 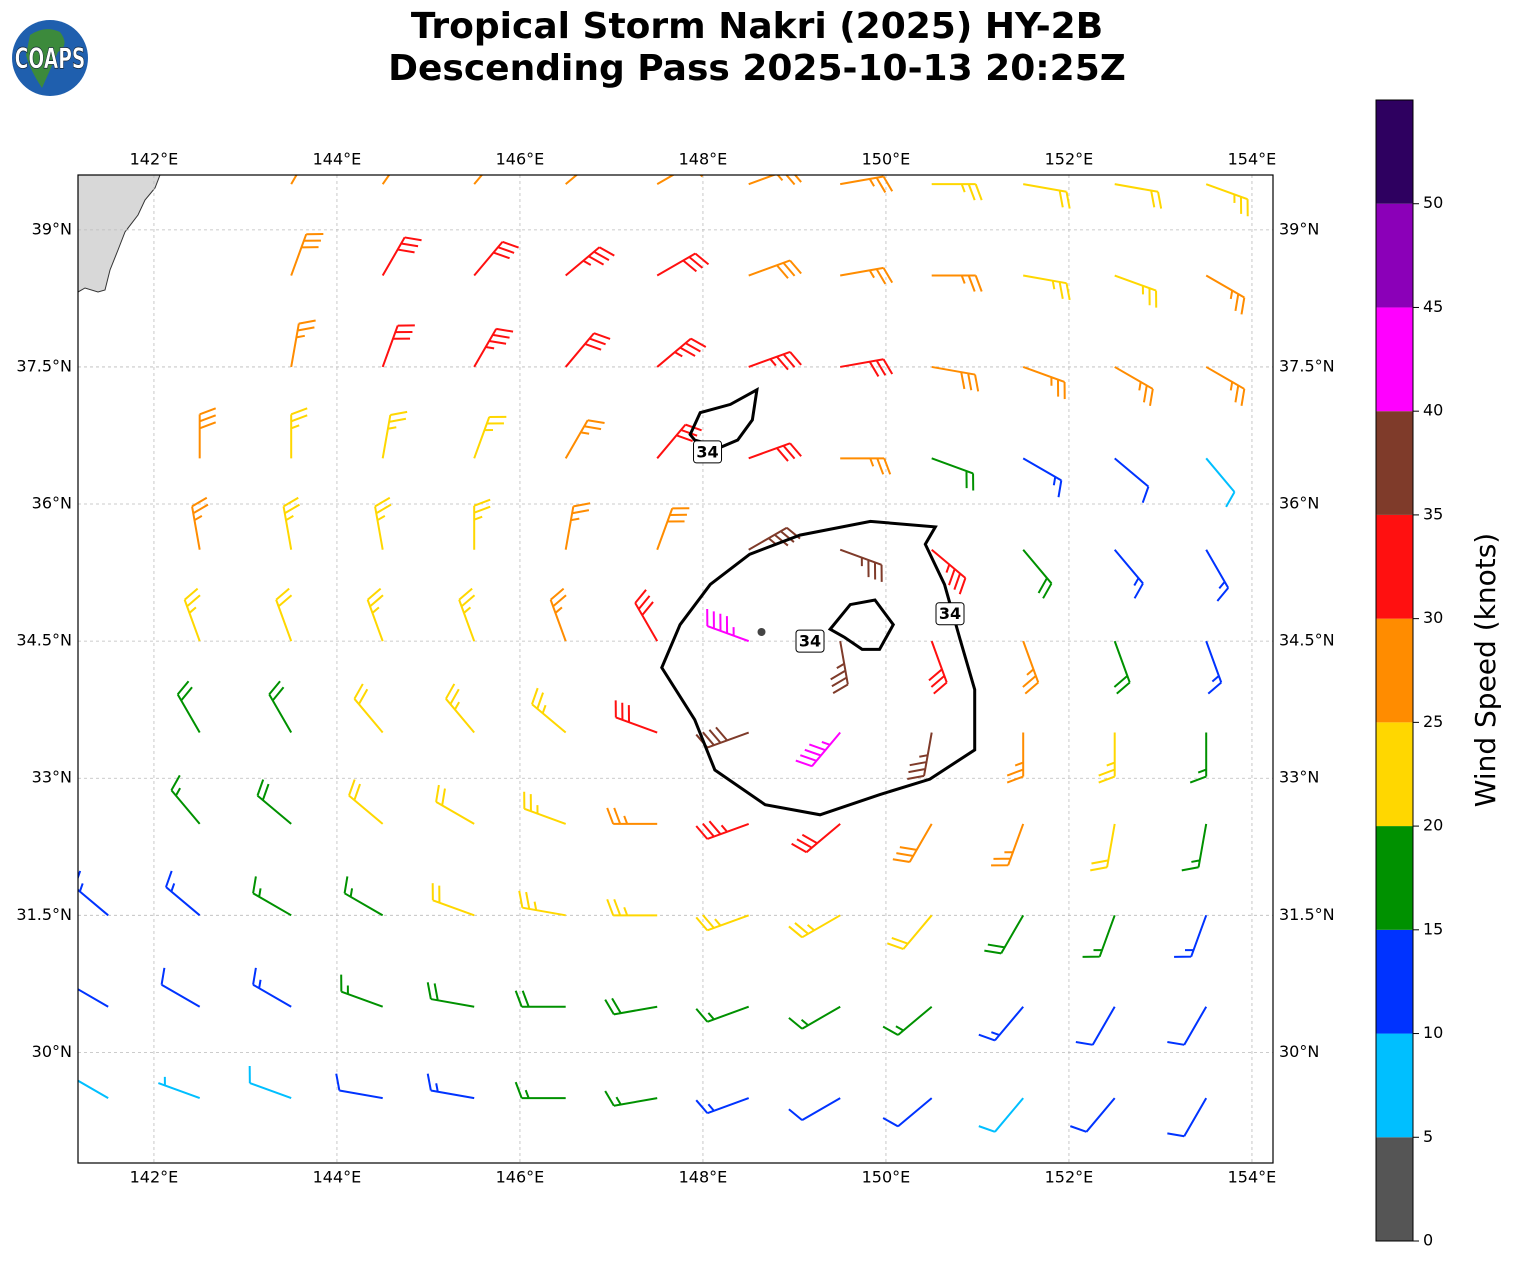 I want to click on storm-center, so click(x=761, y=631).